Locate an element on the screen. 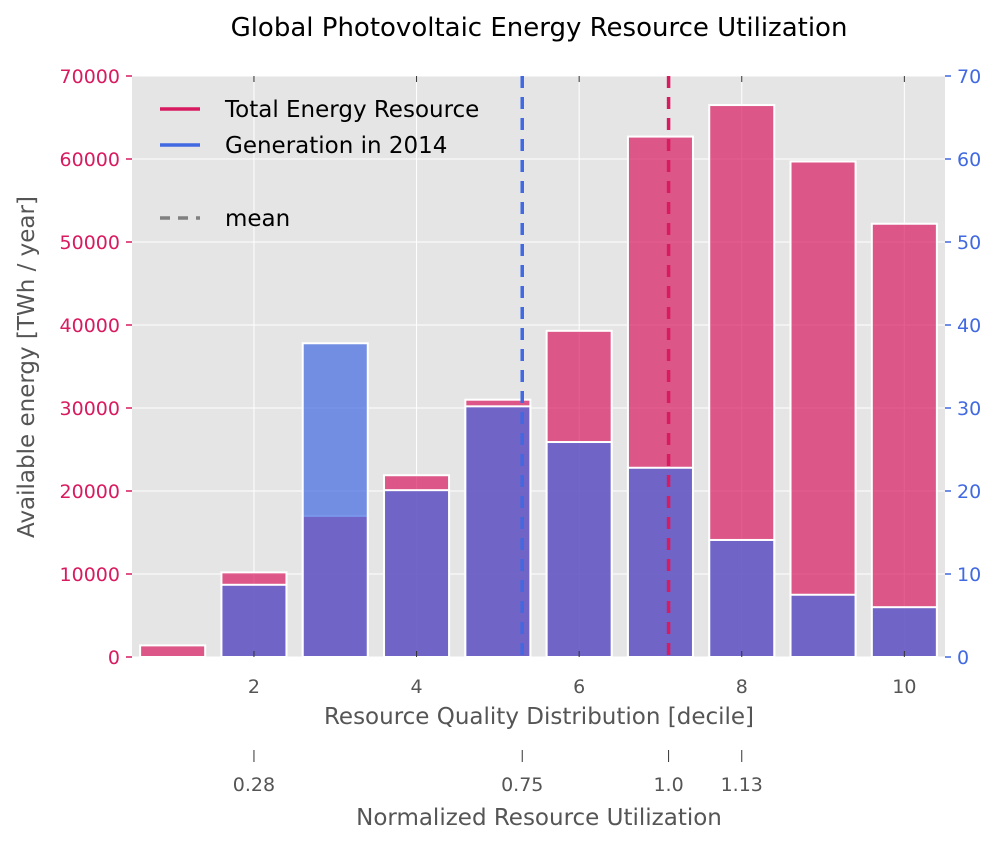  y-tick-label-left: 40000 is located at coordinates (90, 326).